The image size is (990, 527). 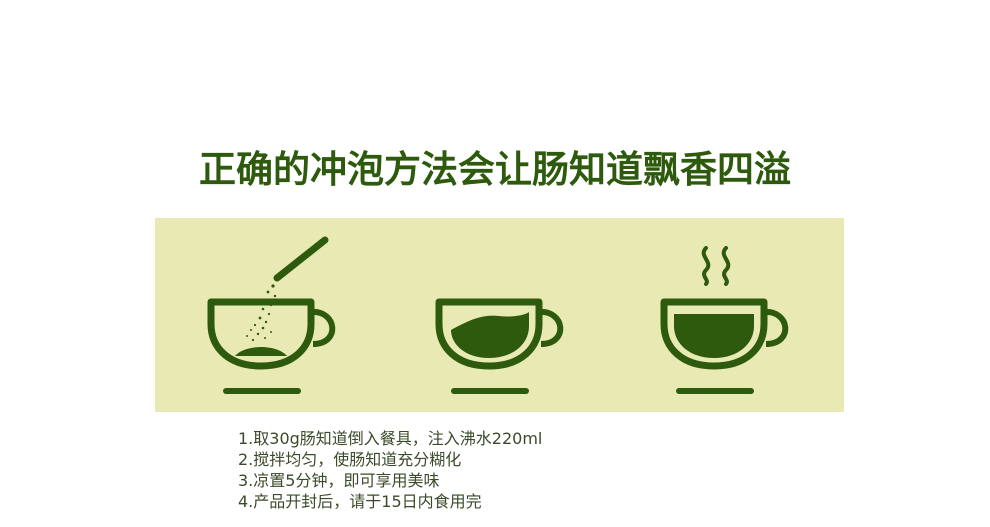 I want to click on instruction-step: 3.凉置5分钟，即可享用美味, so click(x=339, y=480).